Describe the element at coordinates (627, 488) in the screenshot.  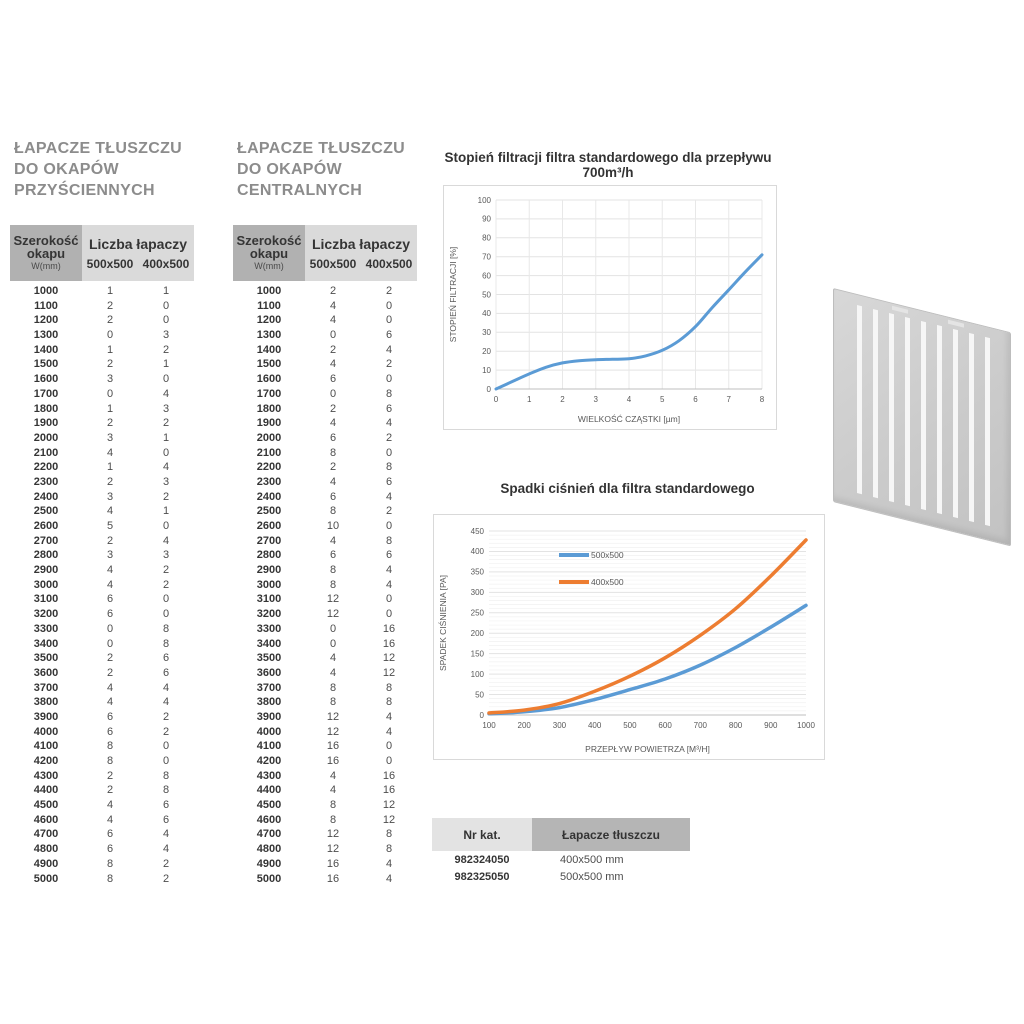
I see `pressure-chart-title: Spadki ciśnień dla filtra standardowego` at that location.